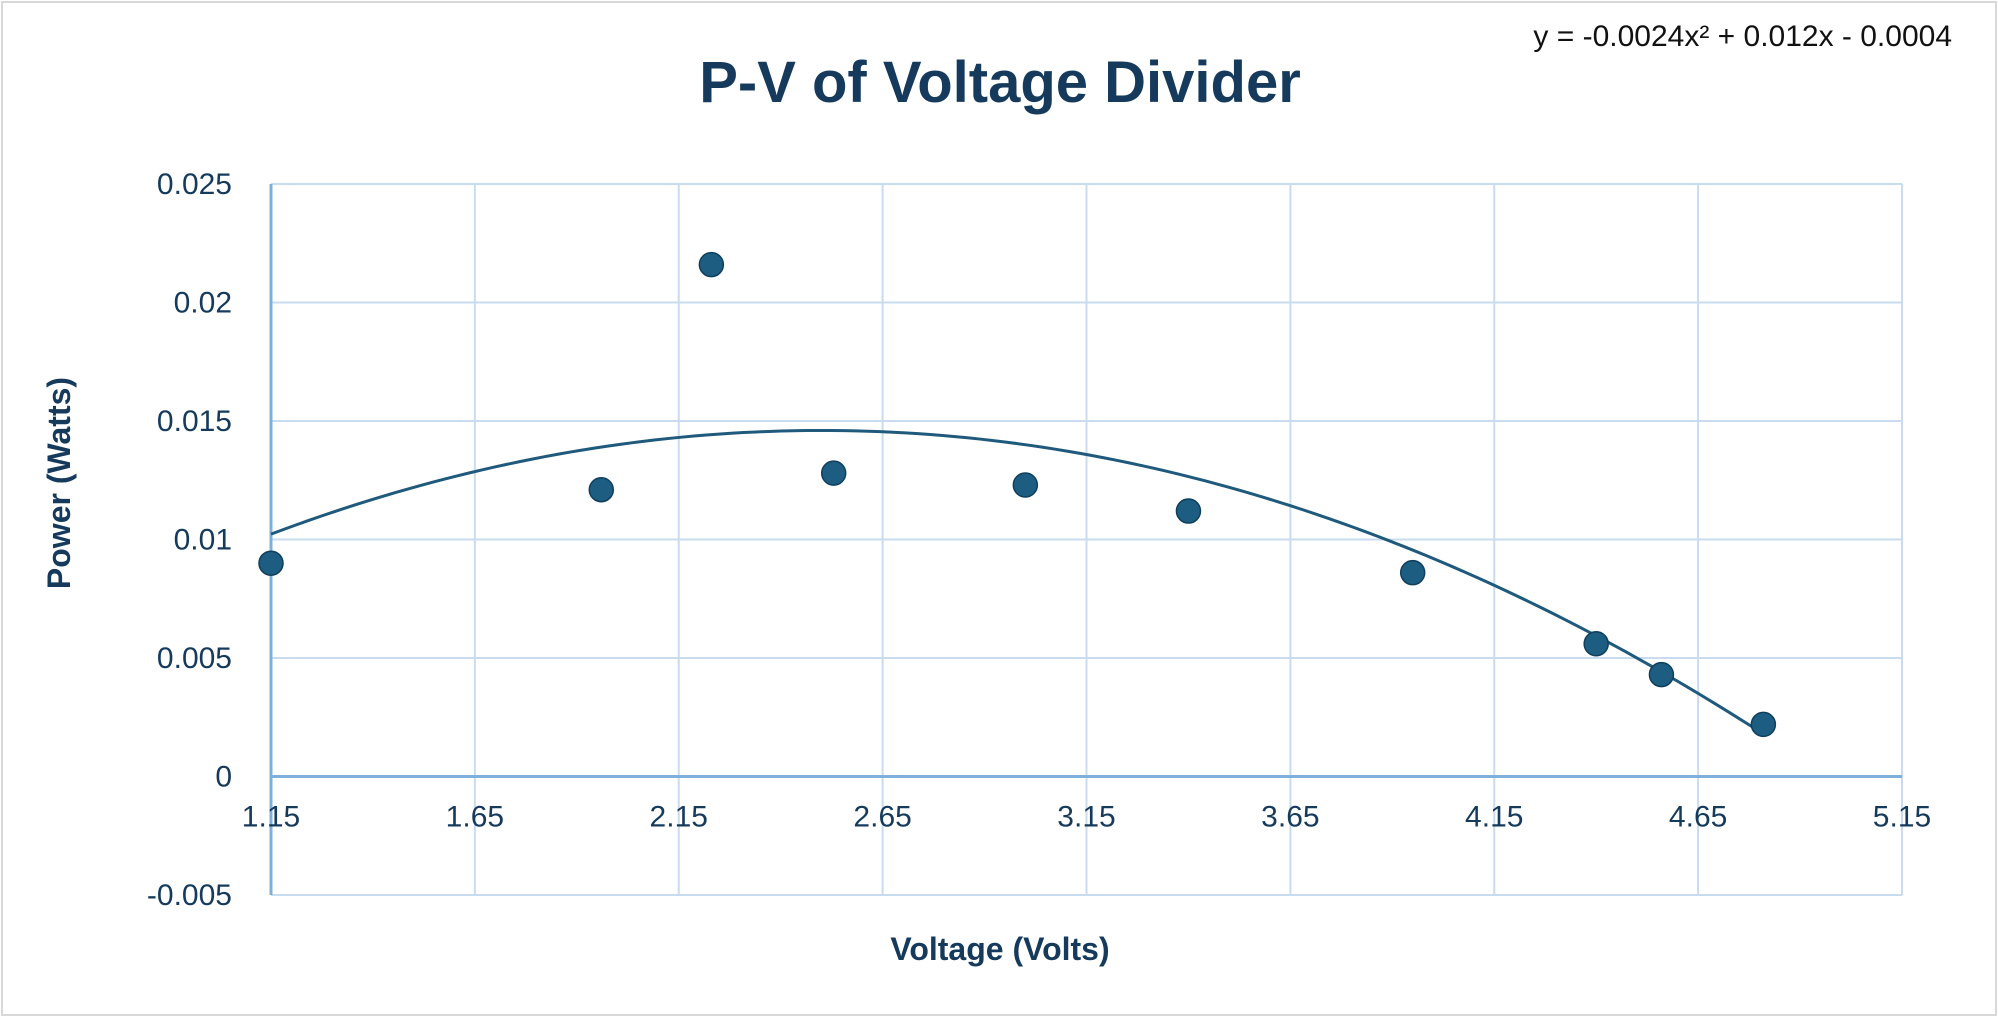 The width and height of the screenshot is (1998, 1022). Describe the element at coordinates (223, 777) in the screenshot. I see `y-tick-label: 0` at that location.